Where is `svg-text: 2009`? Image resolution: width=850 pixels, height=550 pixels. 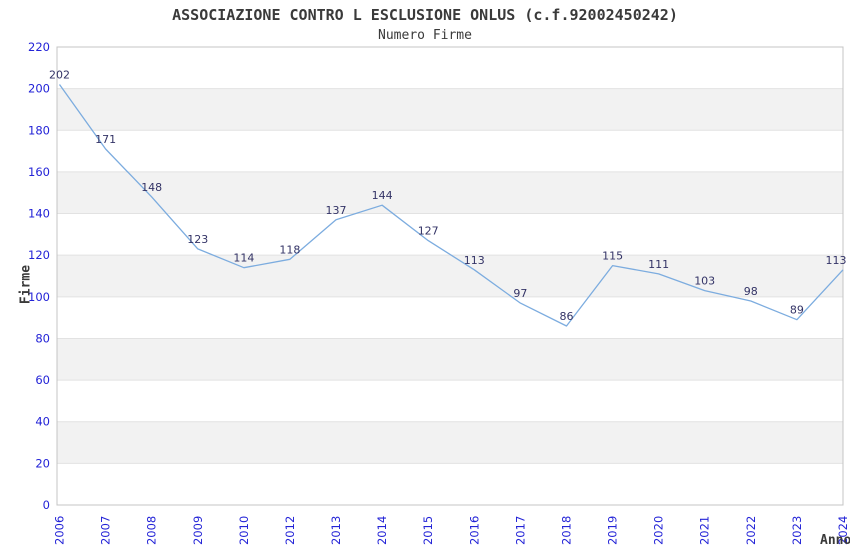
svg-text: 2009 is located at coordinates (198, 530).